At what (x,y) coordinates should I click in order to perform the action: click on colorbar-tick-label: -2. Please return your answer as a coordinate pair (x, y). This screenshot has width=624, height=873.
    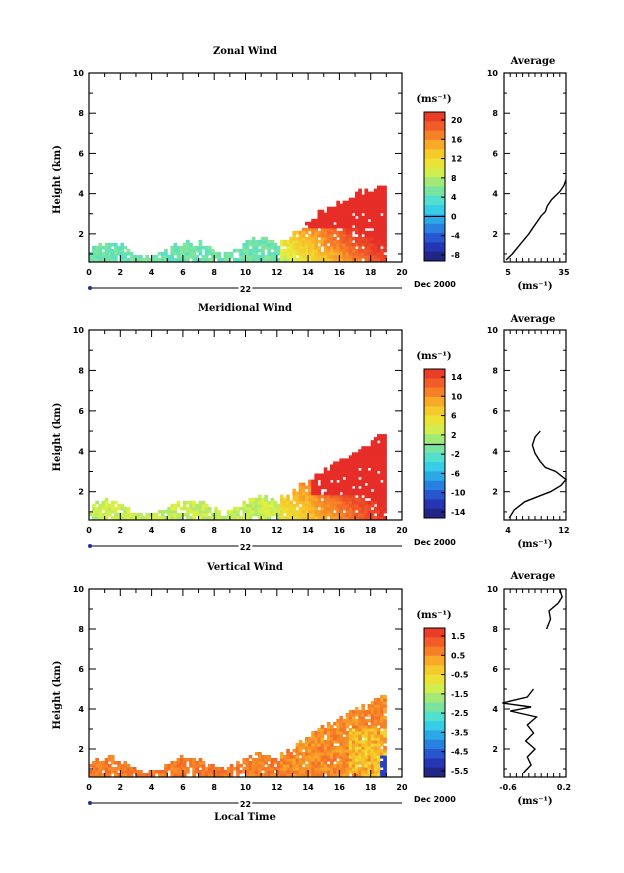
    Looking at the image, I should click on (455, 454).